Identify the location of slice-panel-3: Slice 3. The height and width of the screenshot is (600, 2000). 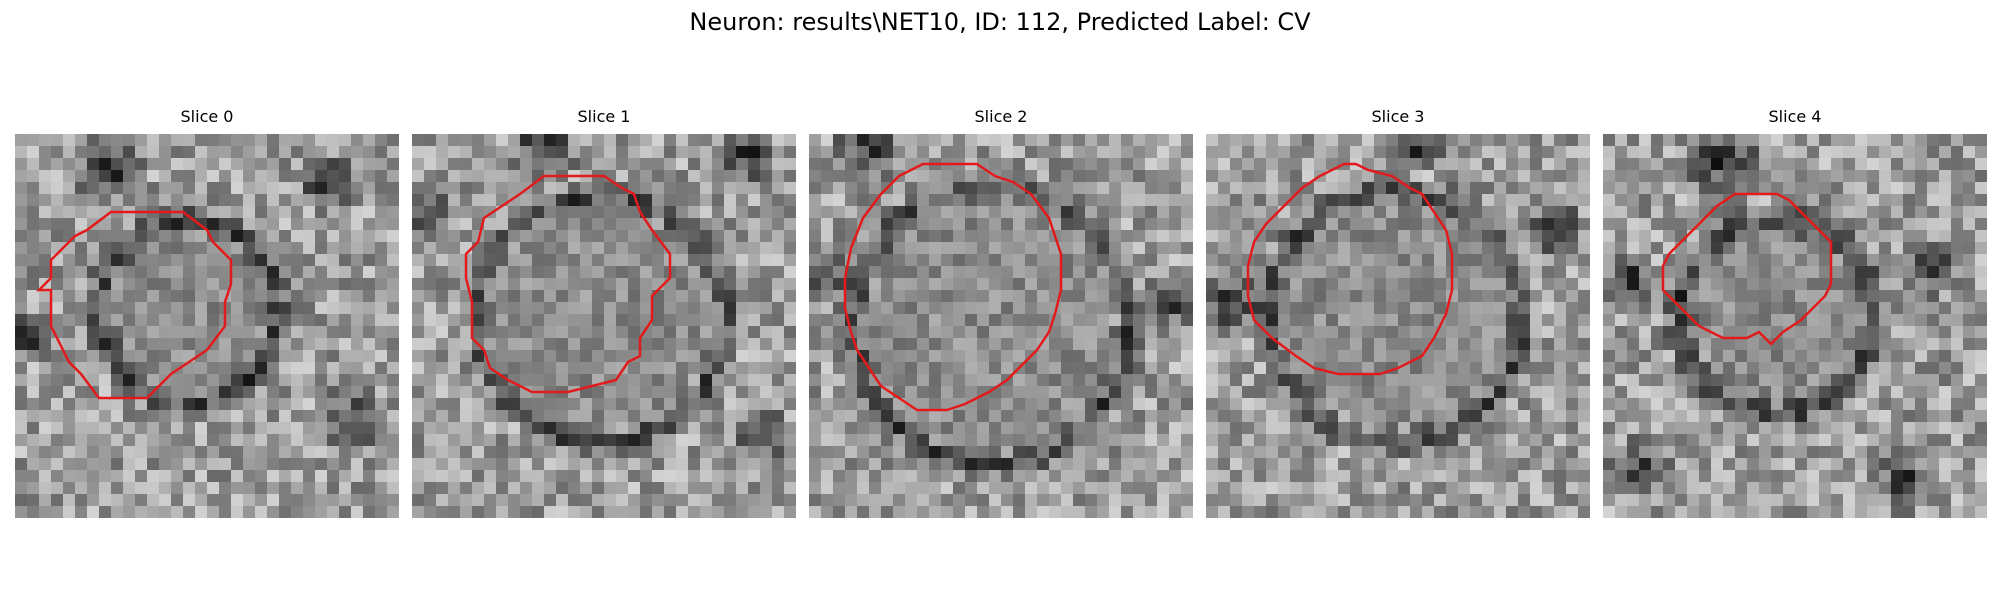
(1398, 312).